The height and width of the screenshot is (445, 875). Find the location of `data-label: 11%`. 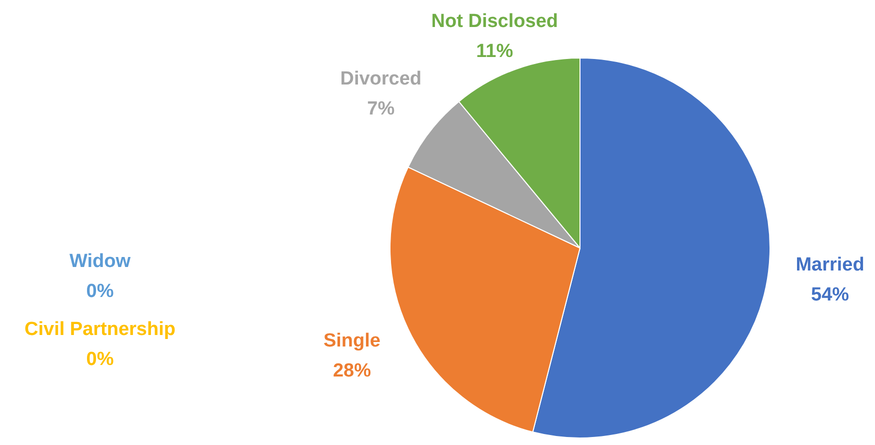

data-label: 11% is located at coordinates (495, 51).